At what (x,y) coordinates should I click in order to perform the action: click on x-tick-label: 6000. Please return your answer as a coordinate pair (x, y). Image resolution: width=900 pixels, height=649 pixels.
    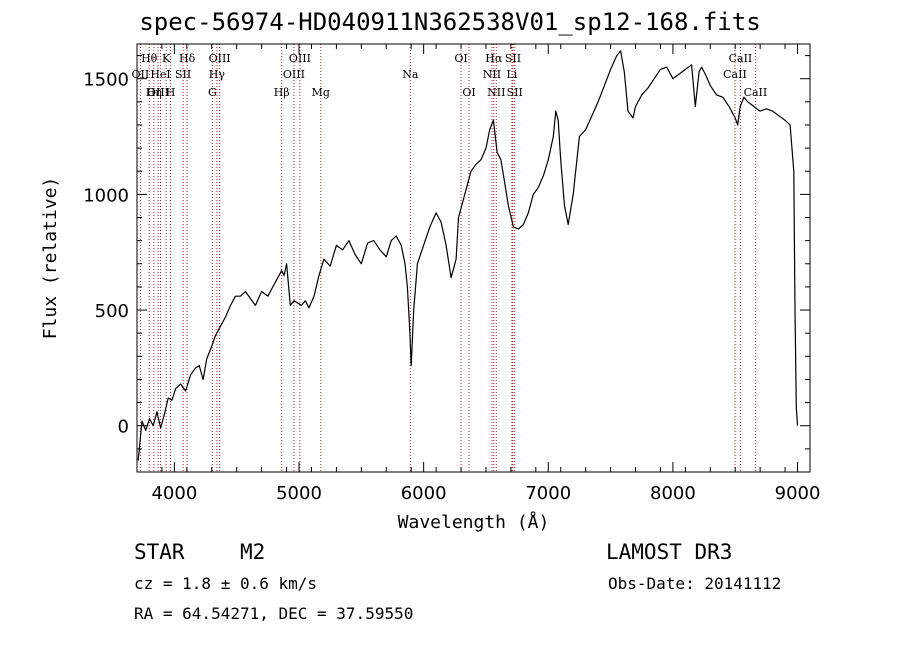
    Looking at the image, I should click on (424, 493).